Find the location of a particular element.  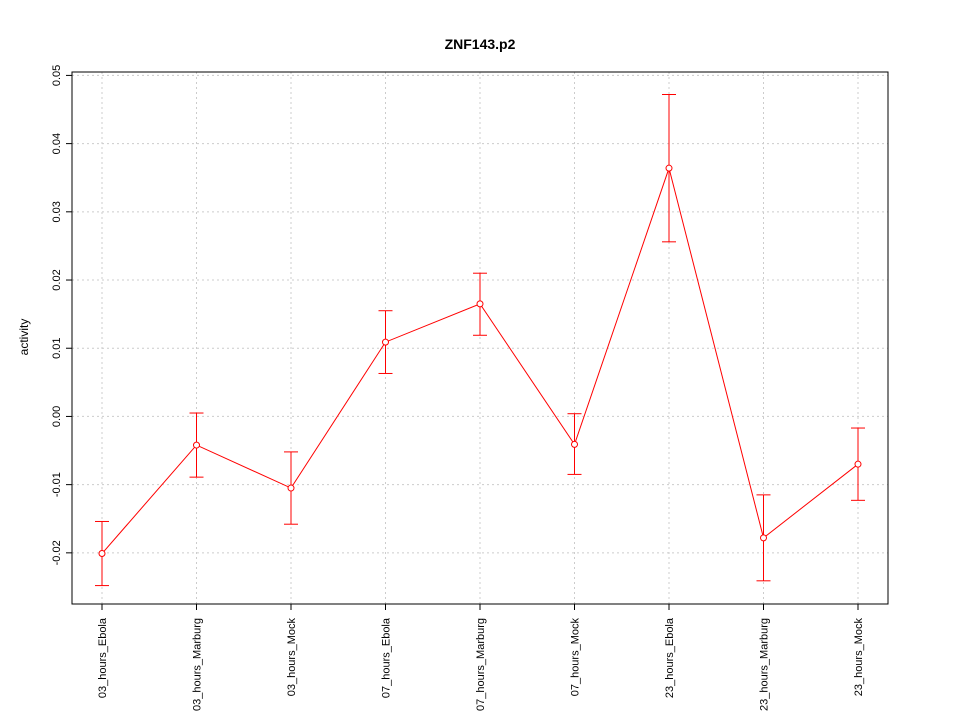

x-tick-label: 07_hours_Marburg is located at coordinates (481, 664).